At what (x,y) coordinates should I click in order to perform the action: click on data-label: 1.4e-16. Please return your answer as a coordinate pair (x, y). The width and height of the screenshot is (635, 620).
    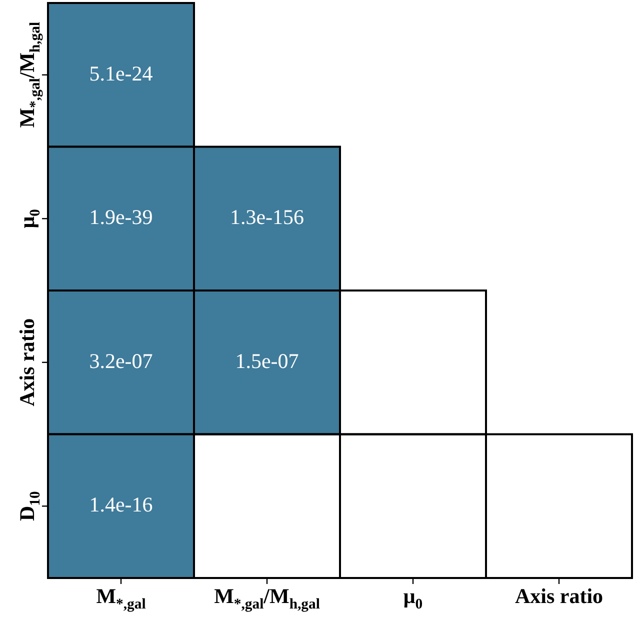
    Looking at the image, I should click on (121, 504).